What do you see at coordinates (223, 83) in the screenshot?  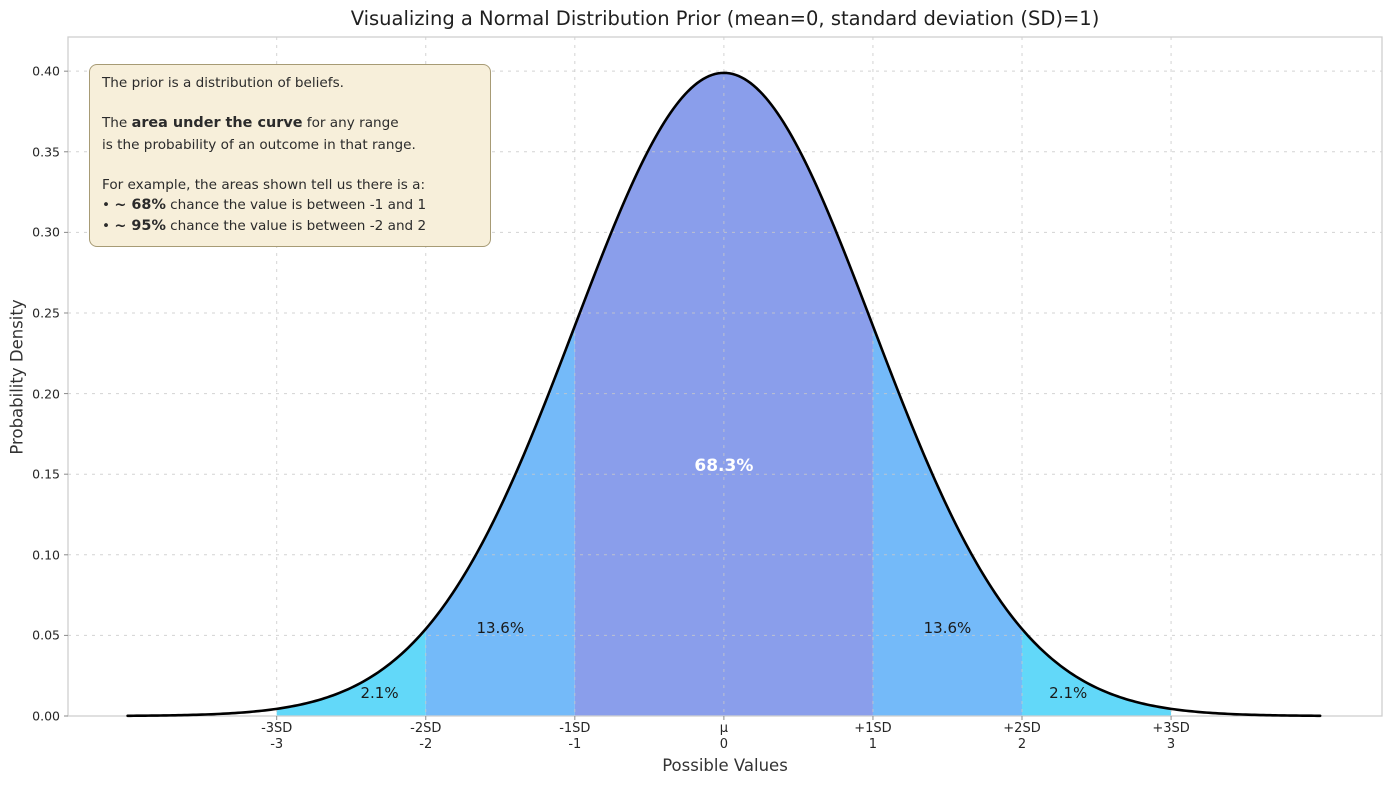 I see `annotation-text: The prior is a distribution of beliefs.` at bounding box center [223, 83].